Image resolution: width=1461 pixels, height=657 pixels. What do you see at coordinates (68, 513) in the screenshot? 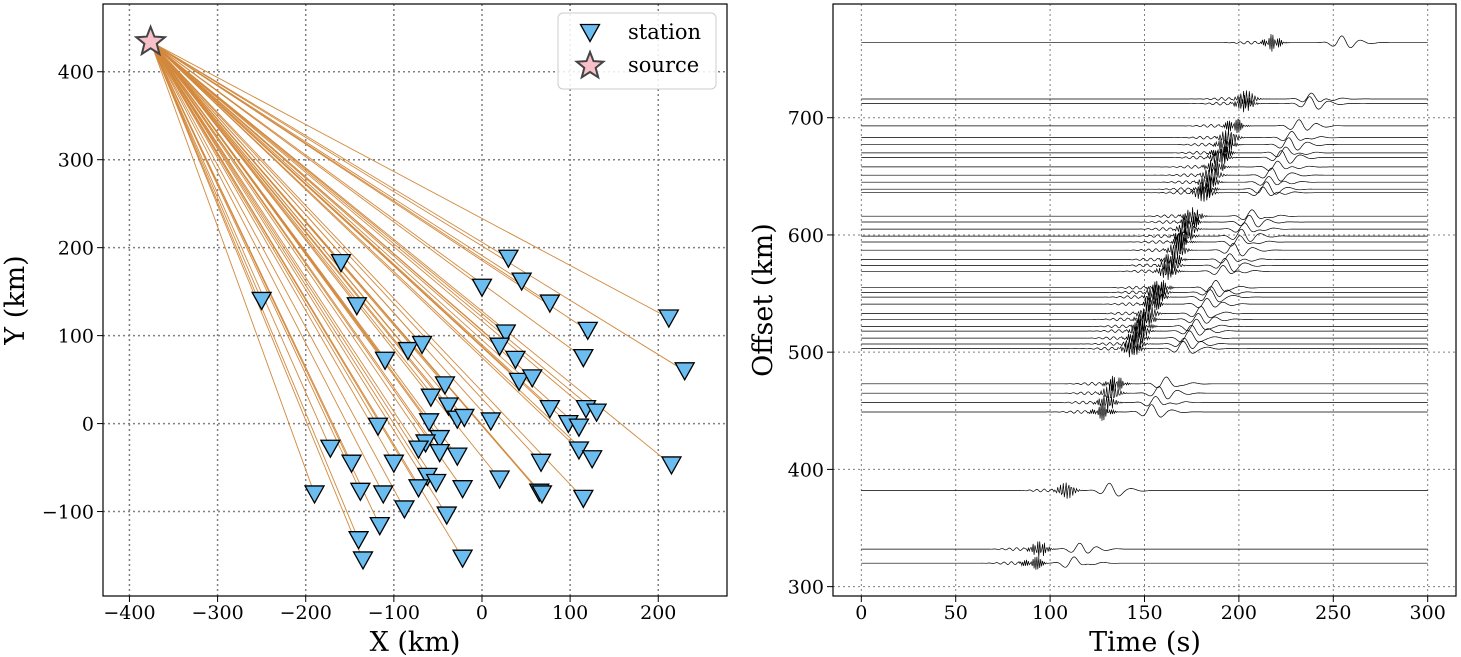
I see `map-y-tick-label: −100` at bounding box center [68, 513].